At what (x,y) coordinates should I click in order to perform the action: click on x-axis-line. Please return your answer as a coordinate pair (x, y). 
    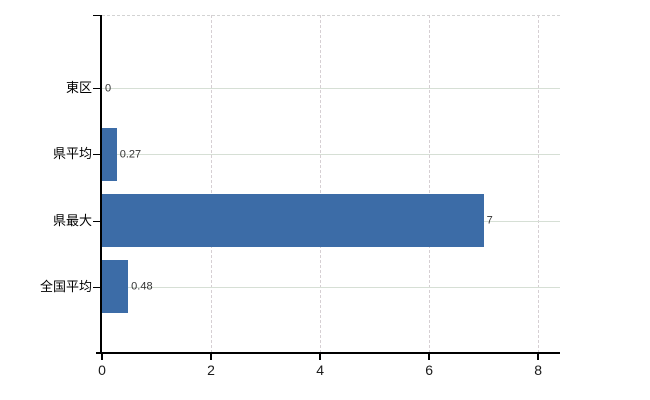
    Looking at the image, I should click on (328, 353).